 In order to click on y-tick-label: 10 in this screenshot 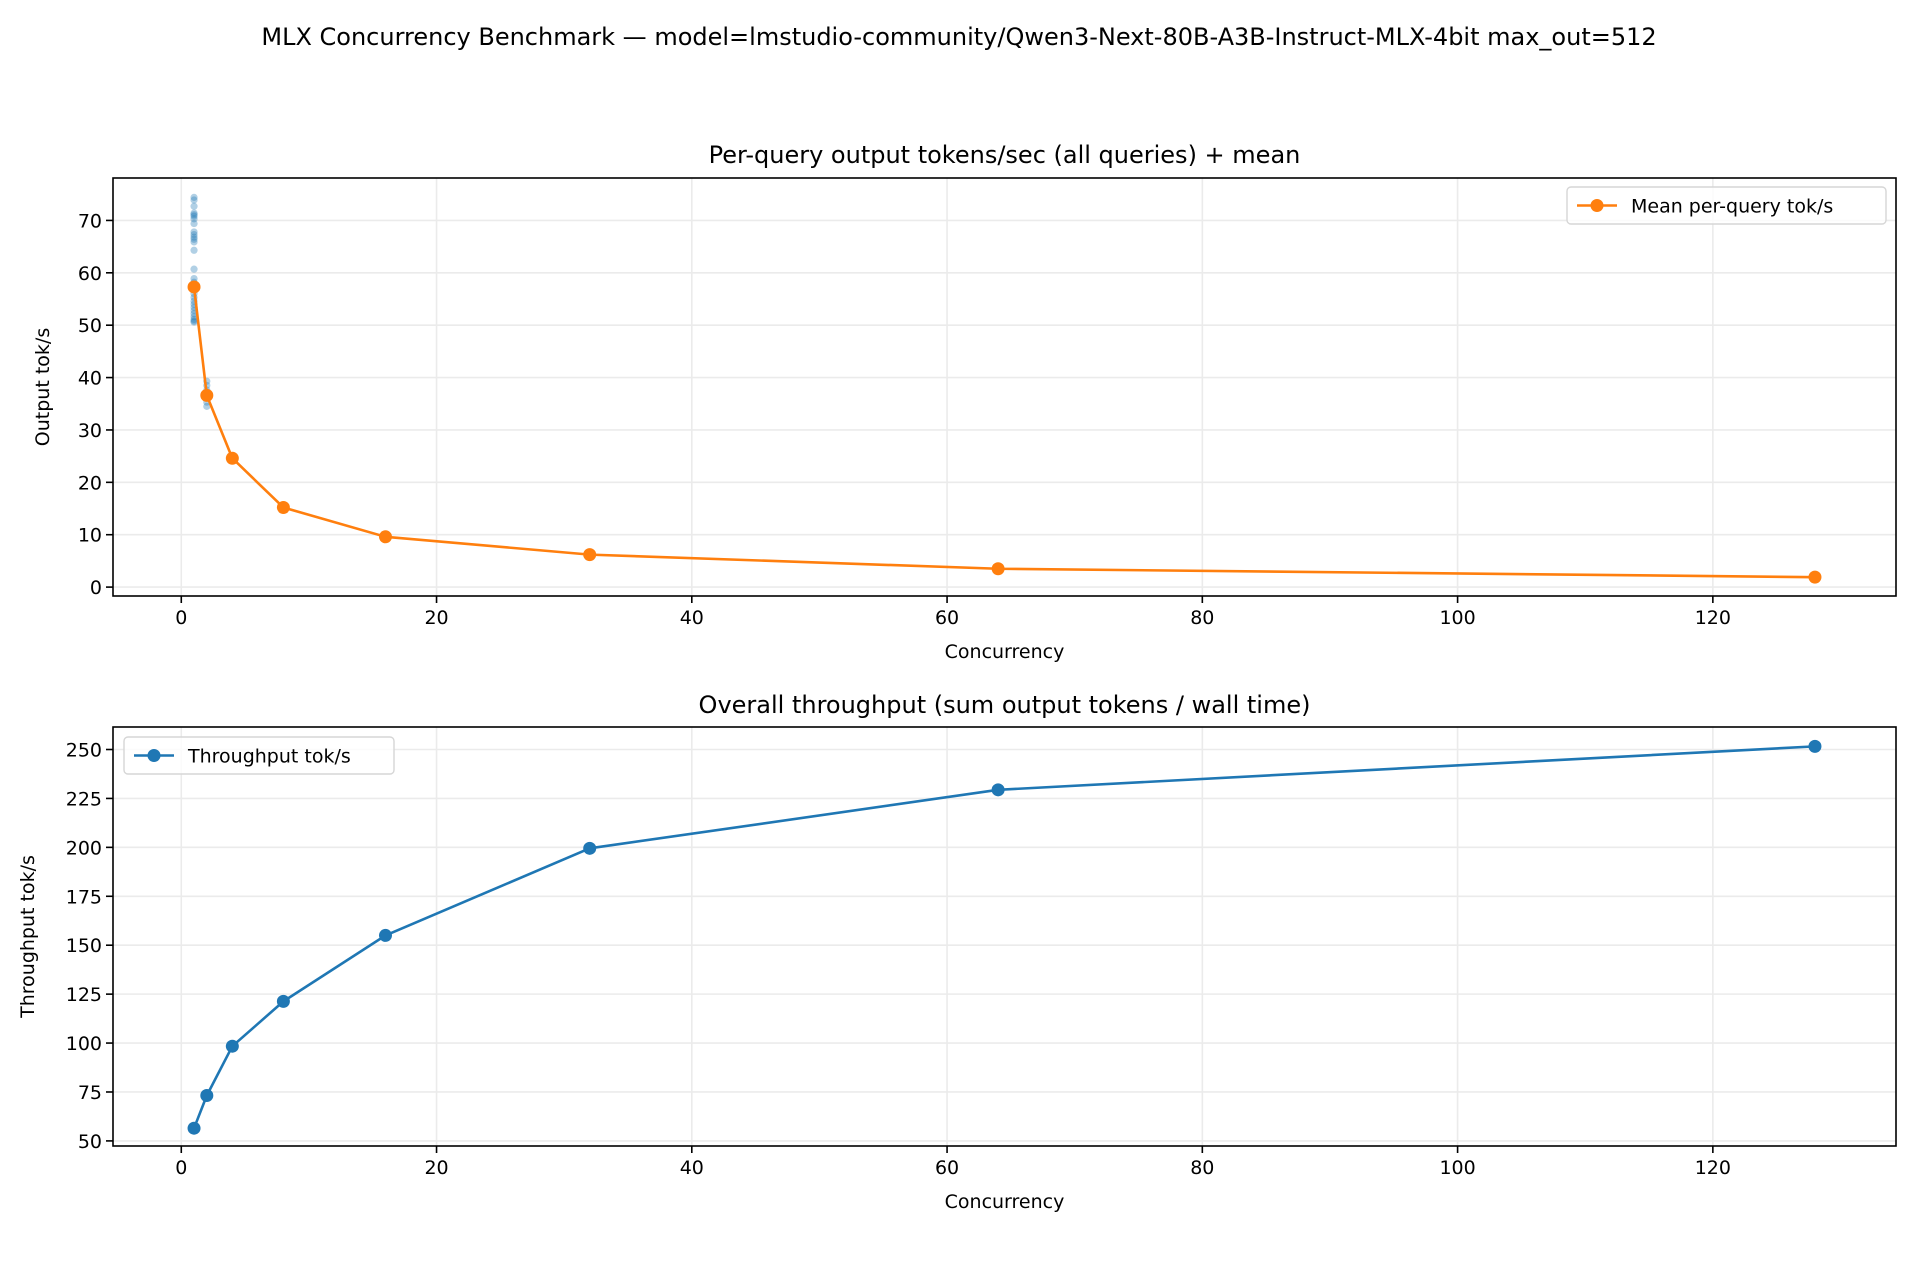, I will do `click(90, 536)`.